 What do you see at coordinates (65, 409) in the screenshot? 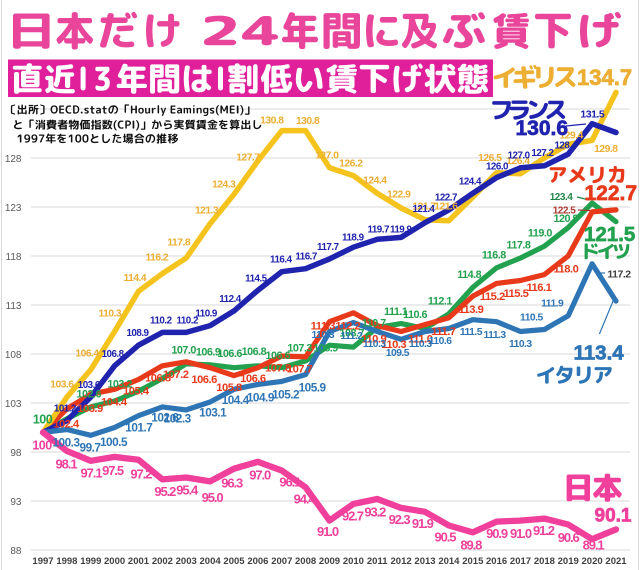
I see `svg-text: 101.2` at bounding box center [65, 409].